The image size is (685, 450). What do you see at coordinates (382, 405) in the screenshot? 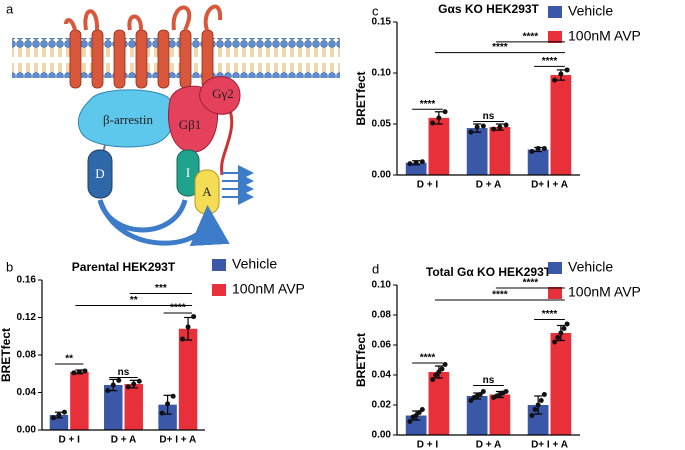
I see `y-tick-label: 0.02` at bounding box center [382, 405].